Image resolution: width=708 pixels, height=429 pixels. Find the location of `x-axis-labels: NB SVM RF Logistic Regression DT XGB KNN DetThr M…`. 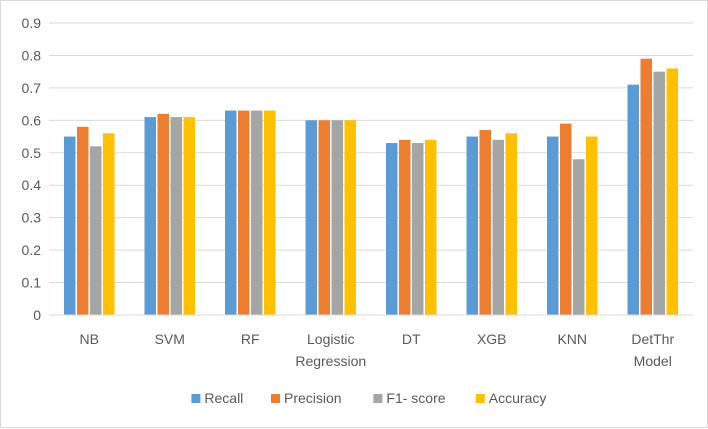

x-axis-labels: NB SVM RF Logistic Regression DT XGB KNN DetThr M… is located at coordinates (377, 350).